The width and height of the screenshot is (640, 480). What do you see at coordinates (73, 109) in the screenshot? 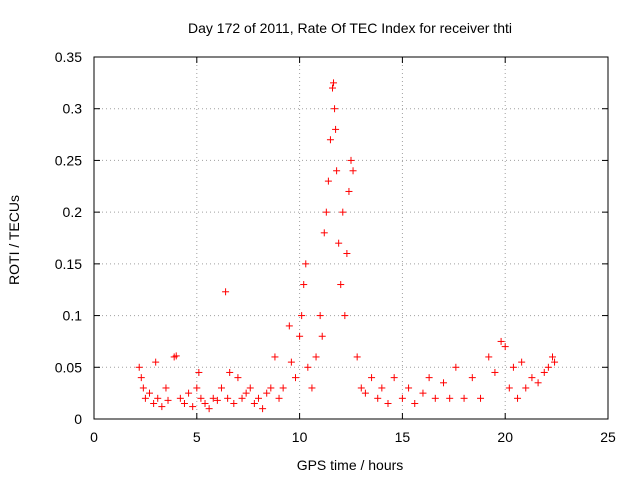
I see `y-tick-label: 0.3` at bounding box center [73, 109].